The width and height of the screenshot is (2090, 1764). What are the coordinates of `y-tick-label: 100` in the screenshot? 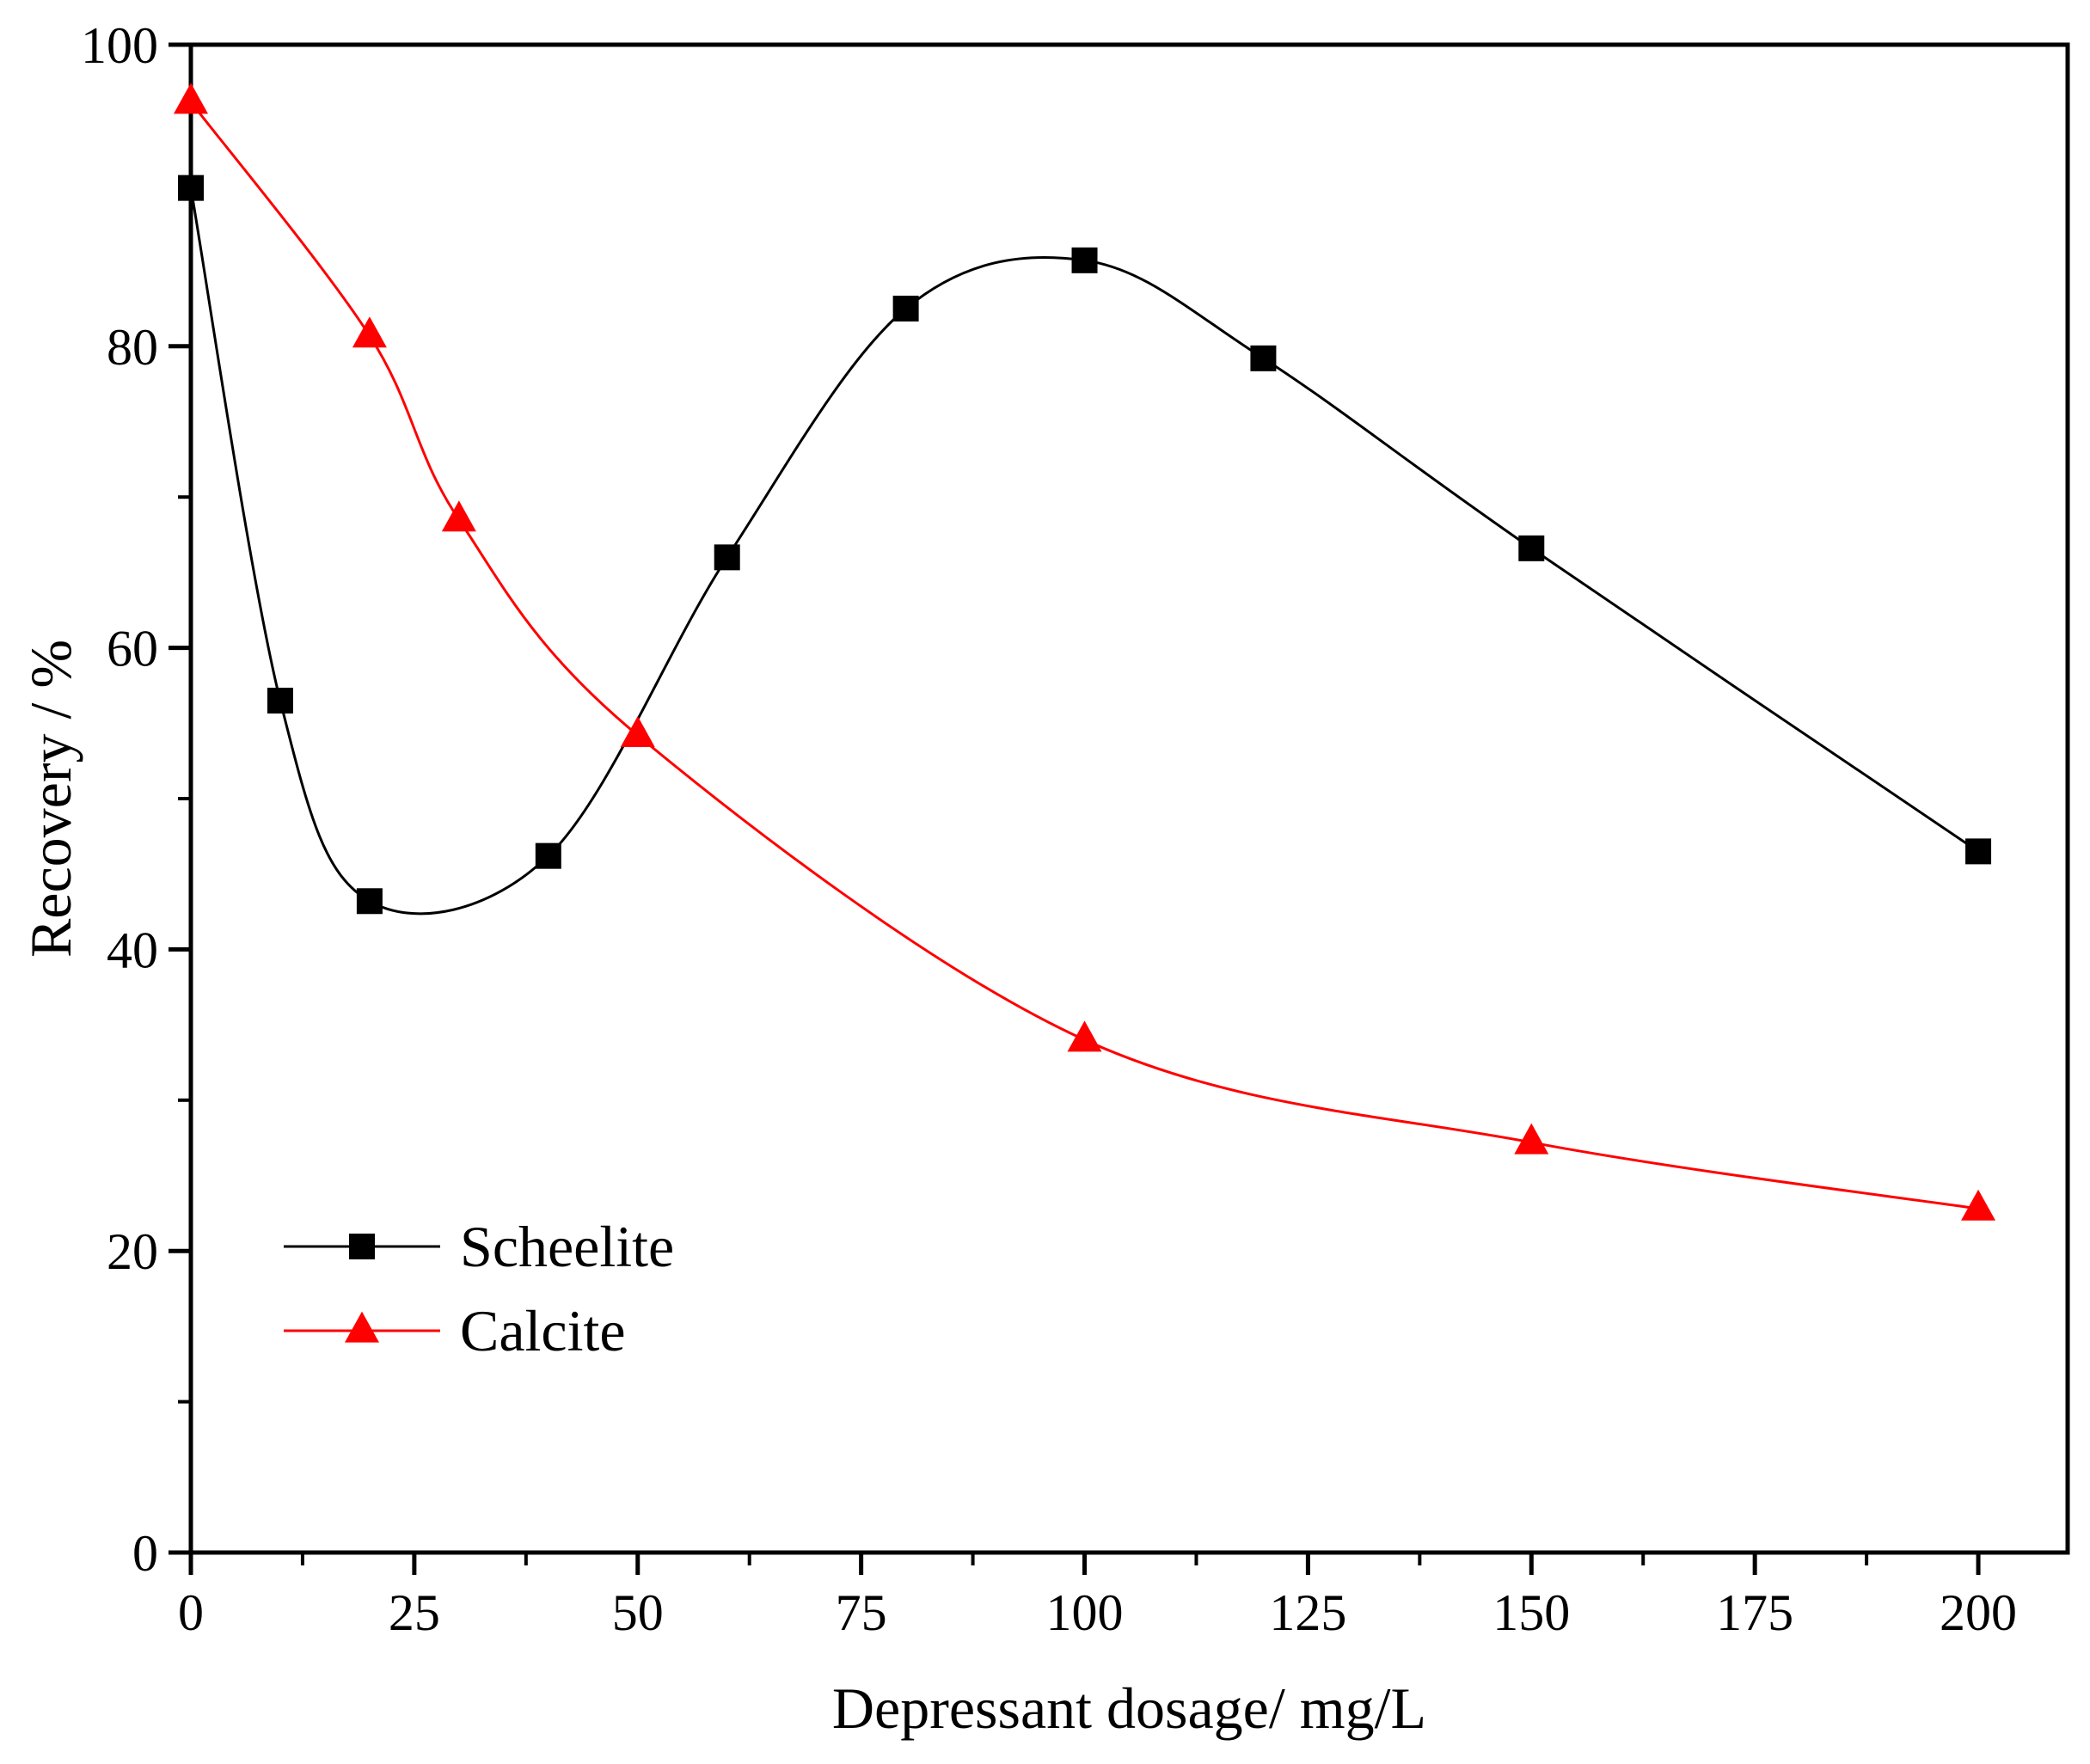 It's located at (120, 45).